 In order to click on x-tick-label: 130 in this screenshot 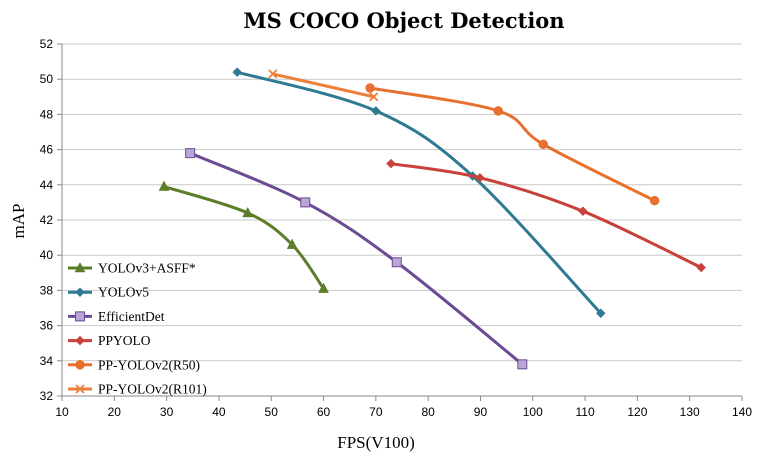, I will do `click(690, 412)`.